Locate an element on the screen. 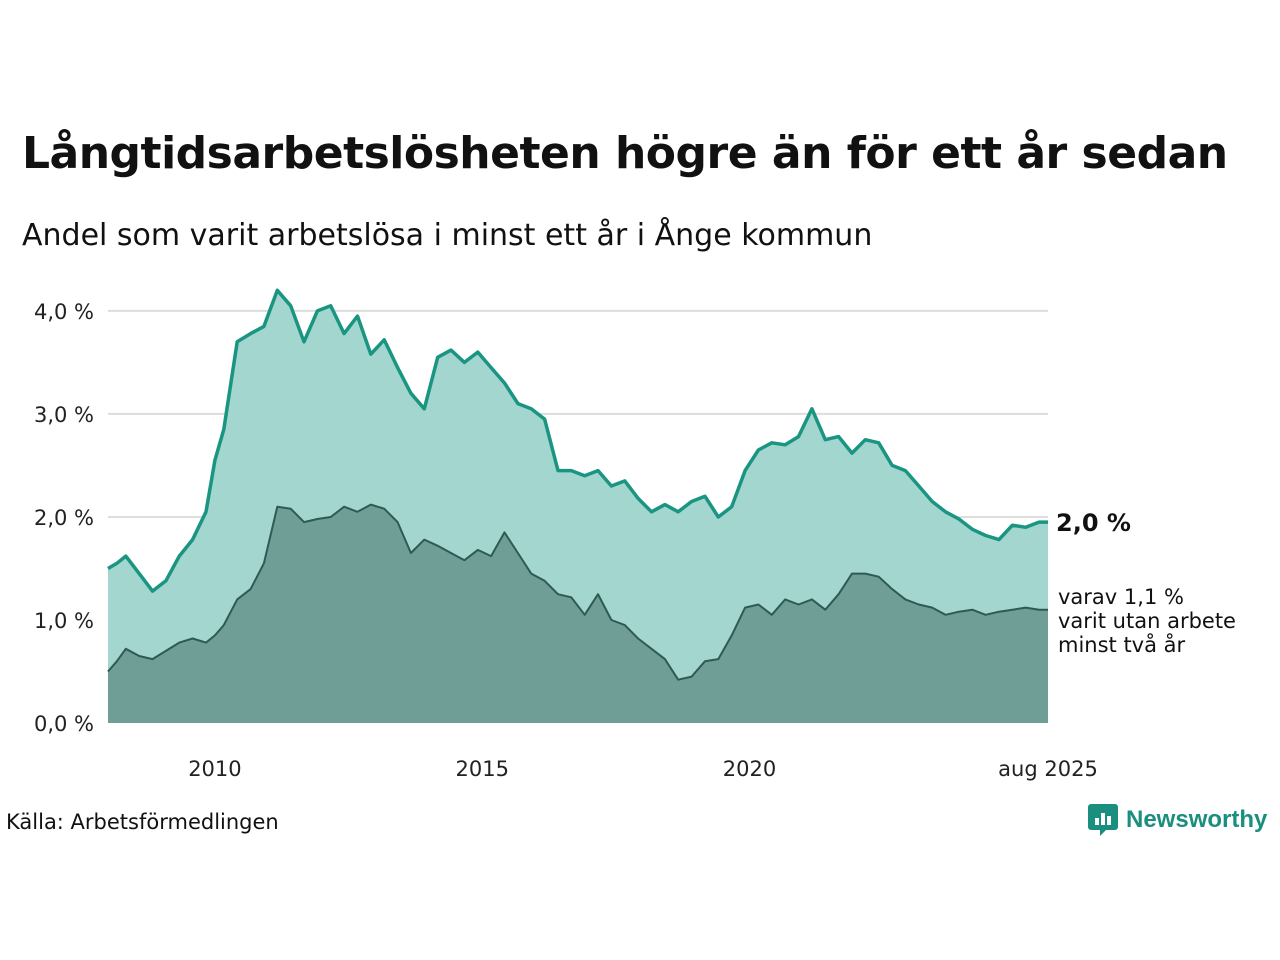 This screenshot has height=960, width=1280. end-label-varav-line: varav 1,1 % is located at coordinates (1121, 597).